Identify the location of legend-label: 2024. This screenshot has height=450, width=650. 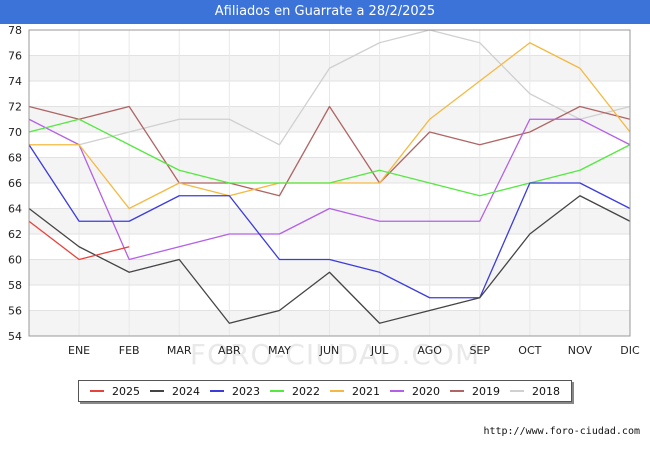
(186, 391).